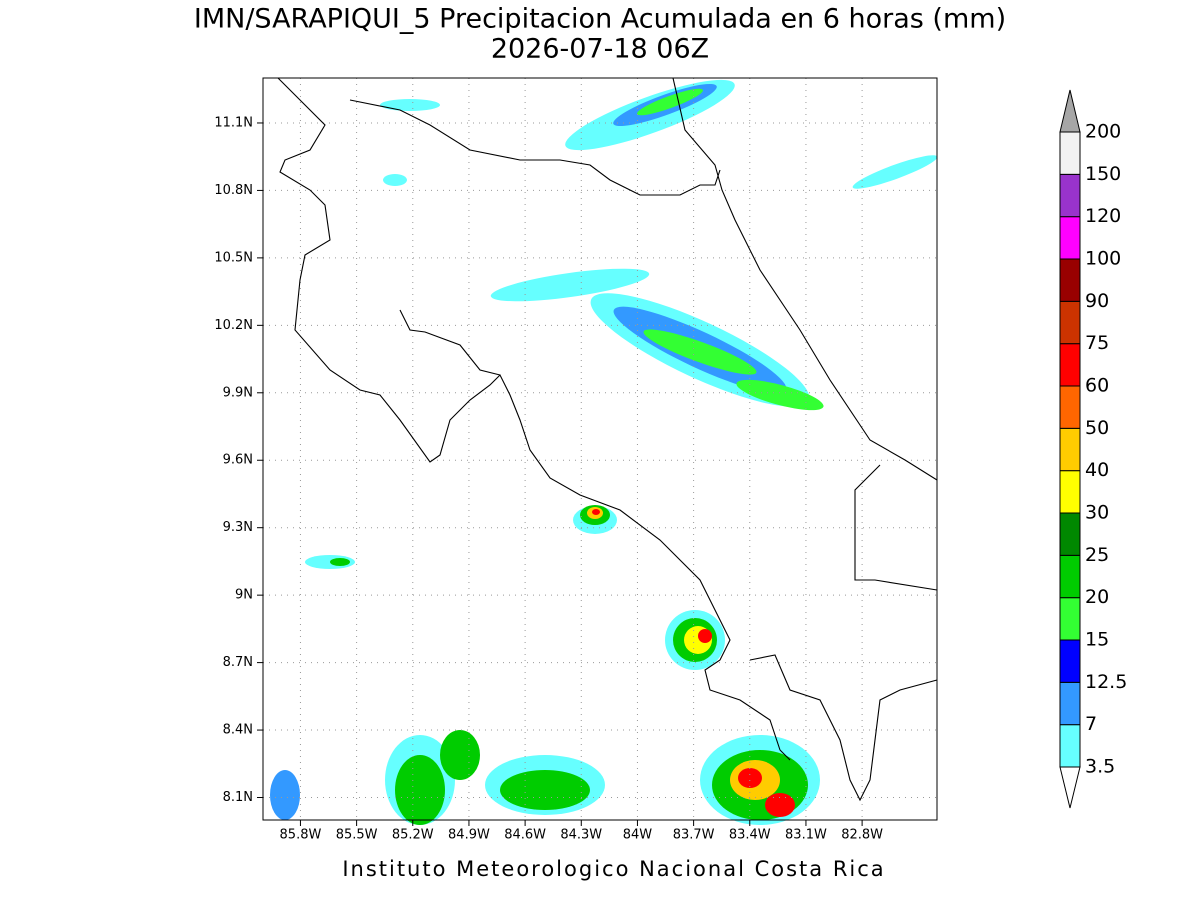  What do you see at coordinates (233, 325) in the screenshot?
I see `y-tick-label: 10.2N` at bounding box center [233, 325].